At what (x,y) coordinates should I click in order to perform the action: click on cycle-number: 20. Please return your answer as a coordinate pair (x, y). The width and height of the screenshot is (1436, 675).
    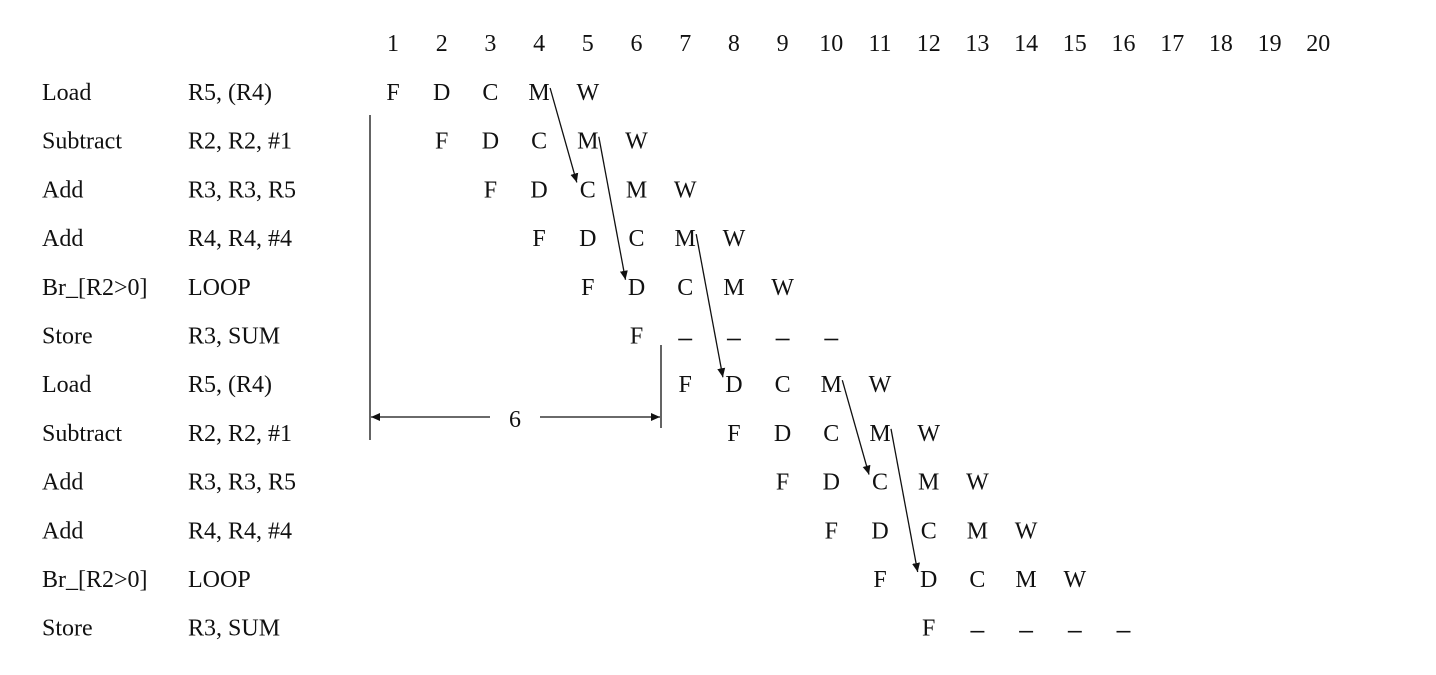
    Looking at the image, I should click on (1318, 44).